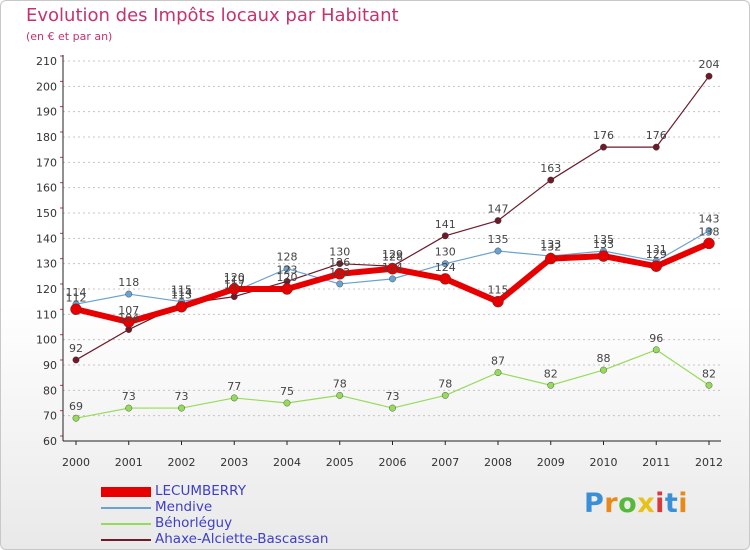 The width and height of the screenshot is (750, 550). I want to click on logo-letter: r, so click(611, 503).